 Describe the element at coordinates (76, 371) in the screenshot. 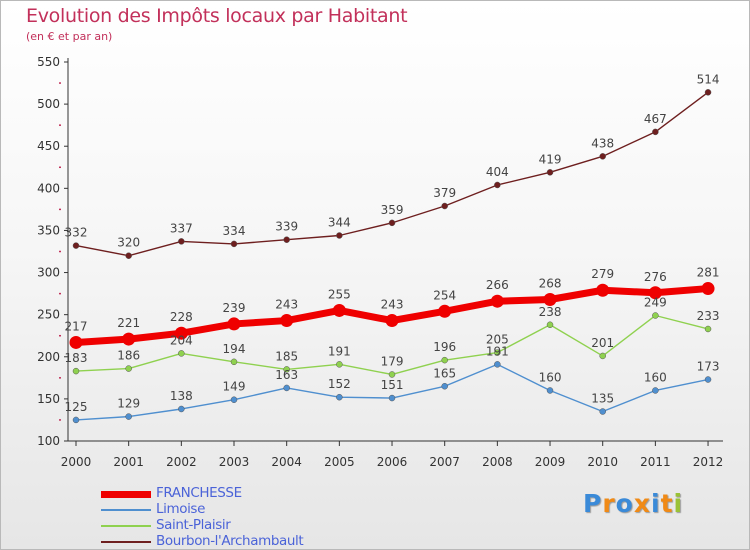

I see `data-point-saint-plaisir-2000` at that location.